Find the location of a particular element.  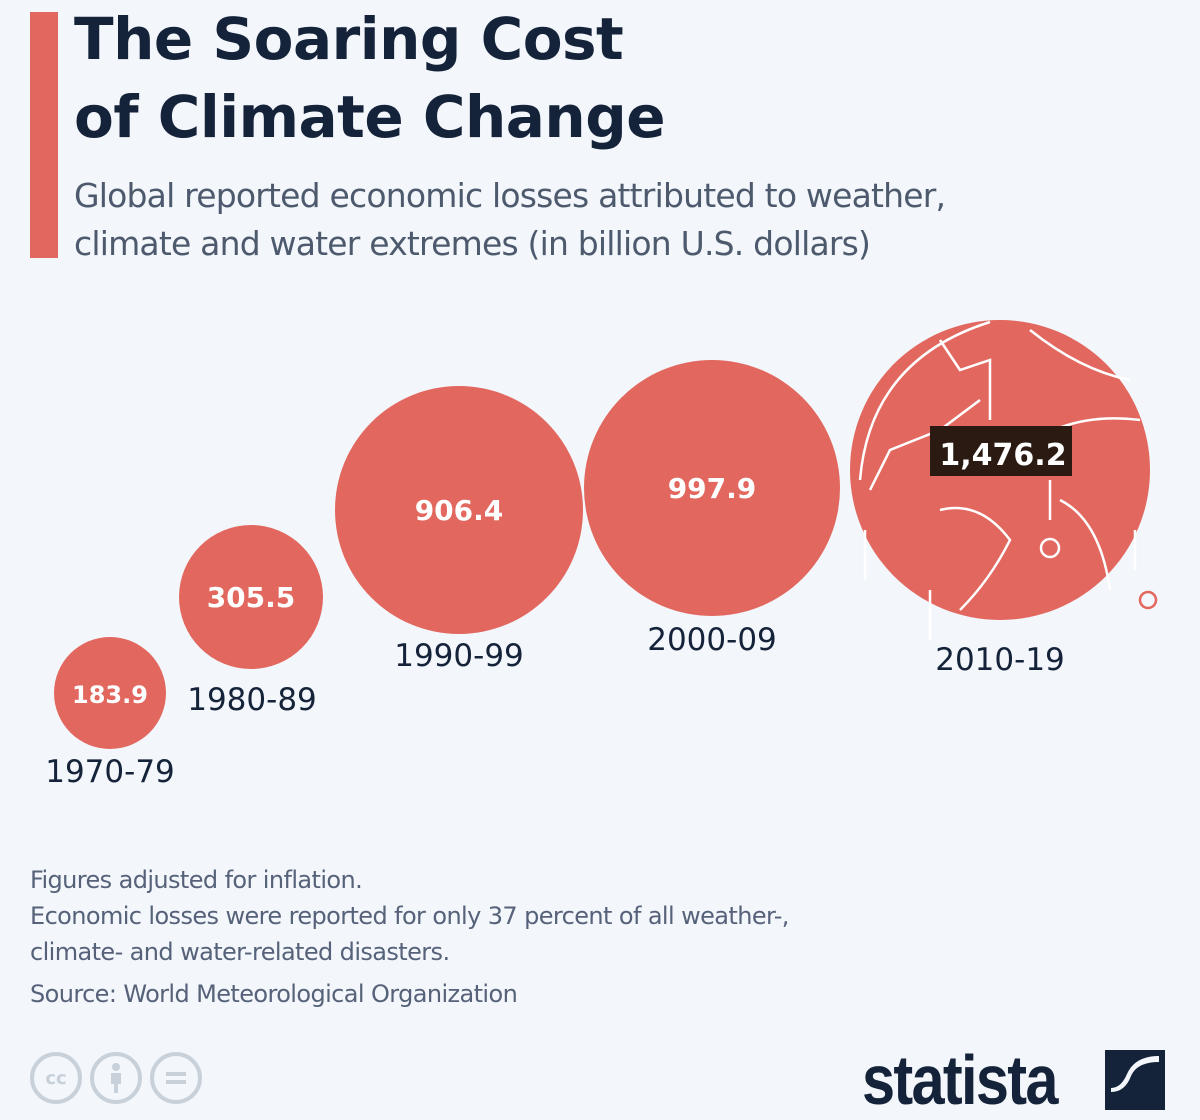

bubble-group-1980-89: 305.5 1980-89 is located at coordinates (251, 621).